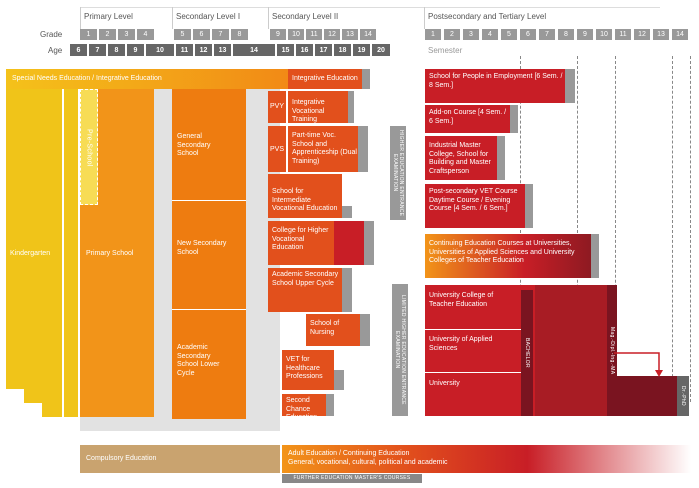 The image size is (699, 488). What do you see at coordinates (121, 458) in the screenshot?
I see `compulsory-label: Compulsory Education` at bounding box center [121, 458].